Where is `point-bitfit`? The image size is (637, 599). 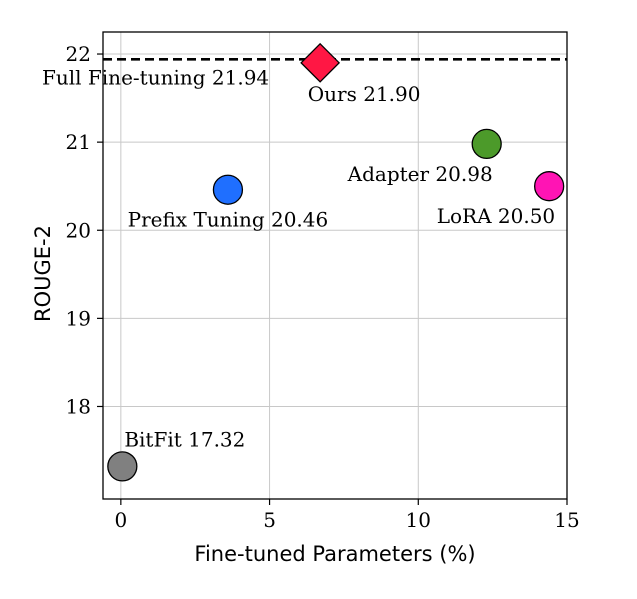
point-bitfit is located at coordinates (122, 466).